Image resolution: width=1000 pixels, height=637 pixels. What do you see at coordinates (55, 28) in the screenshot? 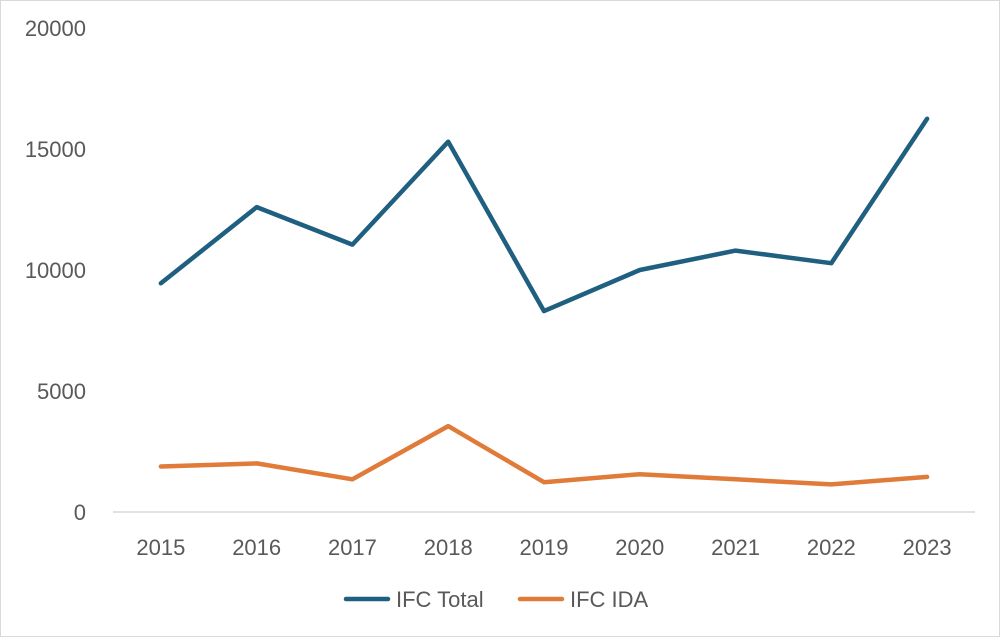
I see `y-tick-label: 20000` at bounding box center [55, 28].